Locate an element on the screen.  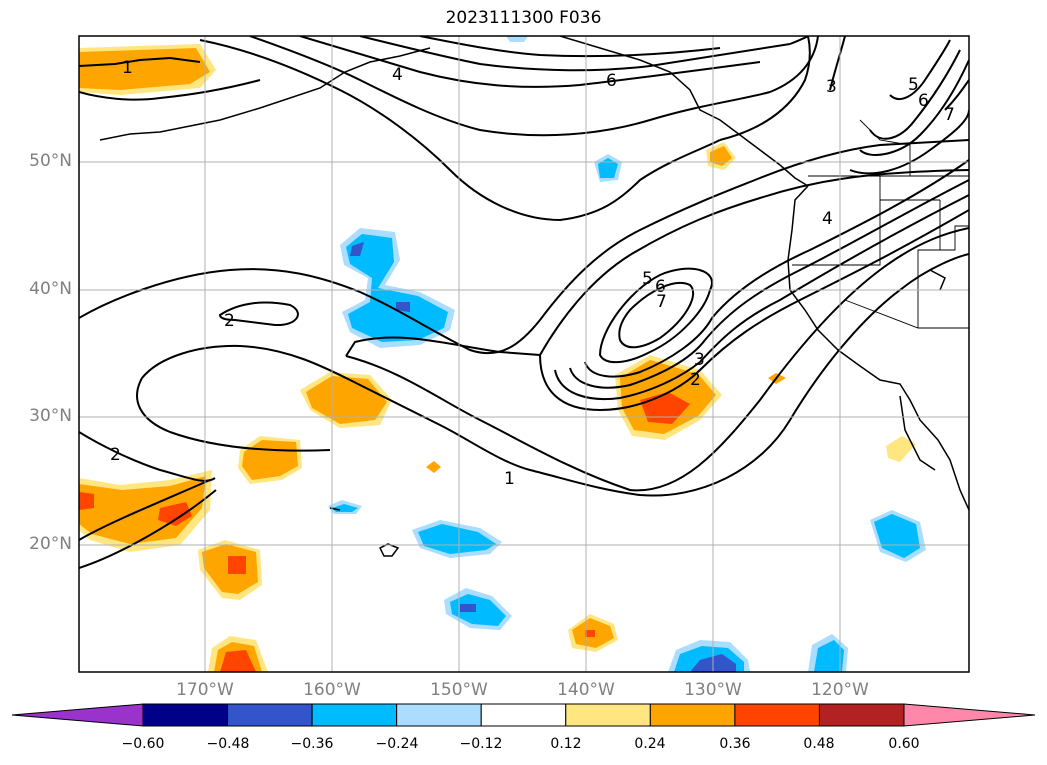
lat-label-50n: 50°N is located at coordinates (50, 161).